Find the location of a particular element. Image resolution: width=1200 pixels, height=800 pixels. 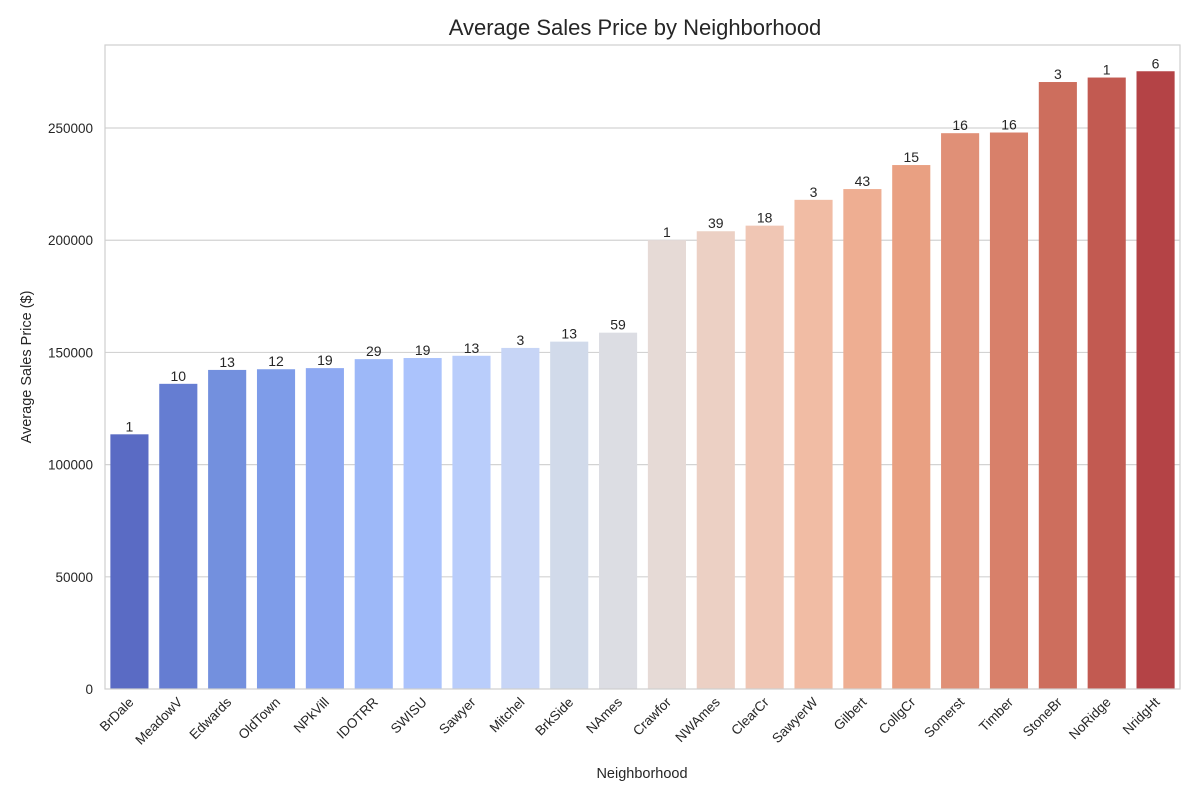

bar-somerst is located at coordinates (960, 411).